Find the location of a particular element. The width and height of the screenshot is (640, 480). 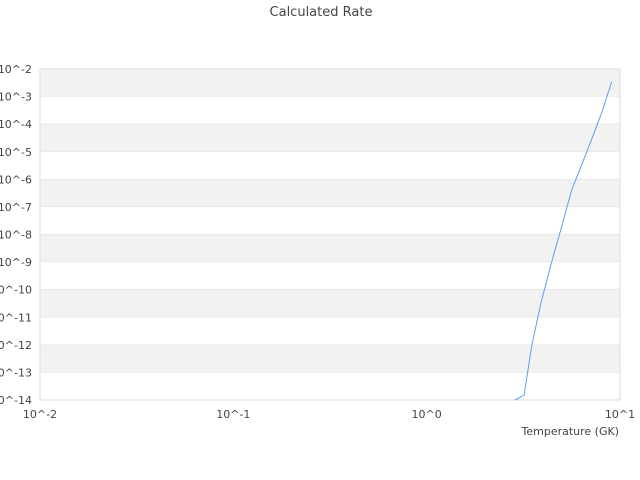

y-tick-label: 10^-3 is located at coordinates (16, 97).